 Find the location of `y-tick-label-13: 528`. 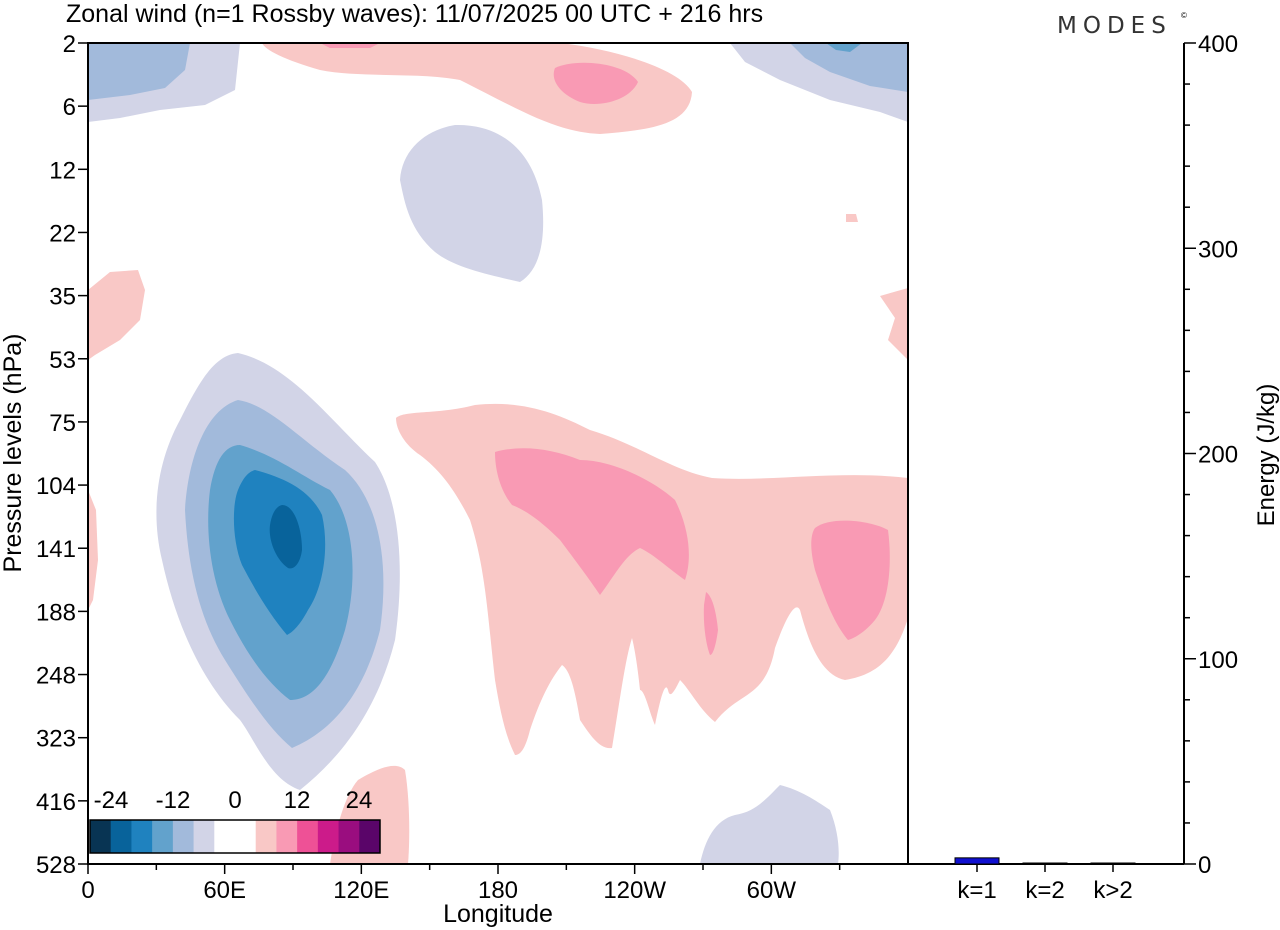

y-tick-label-13: 528 is located at coordinates (56, 865).